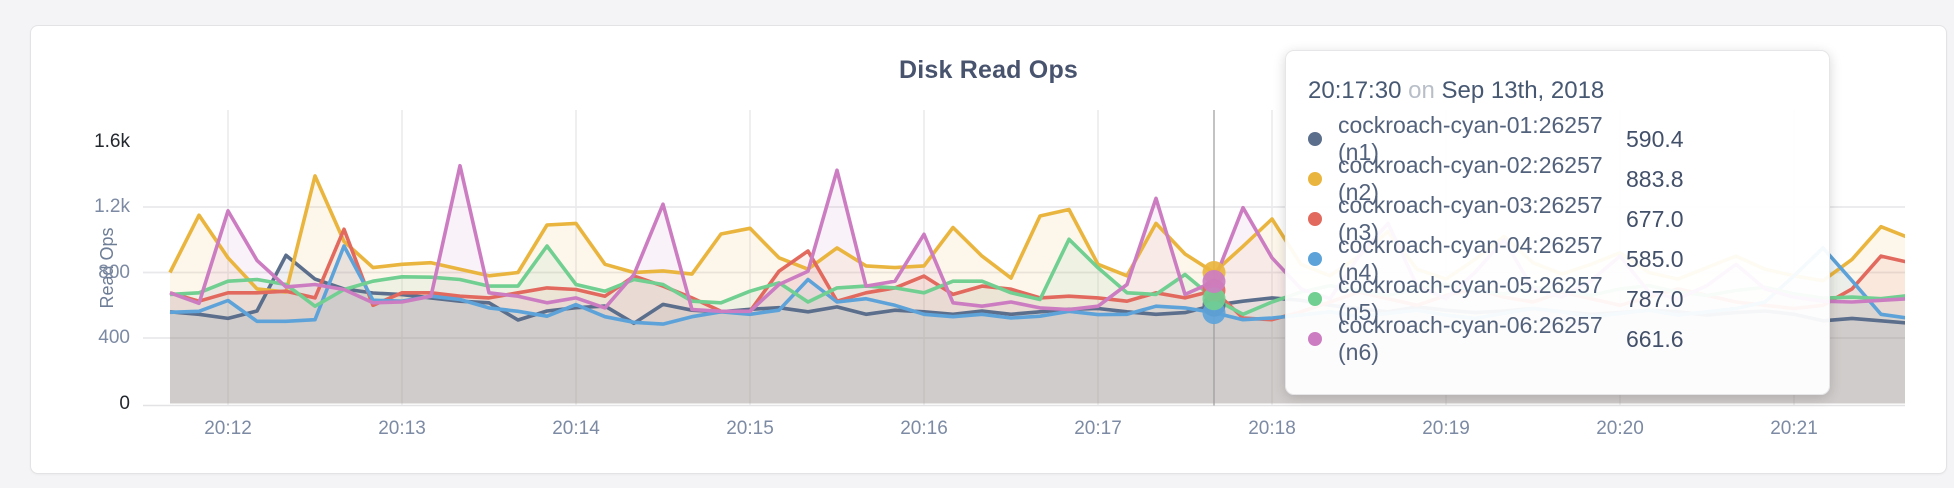  What do you see at coordinates (1355, 90) in the screenshot?
I see `tooltip-time: 20:17:30` at bounding box center [1355, 90].